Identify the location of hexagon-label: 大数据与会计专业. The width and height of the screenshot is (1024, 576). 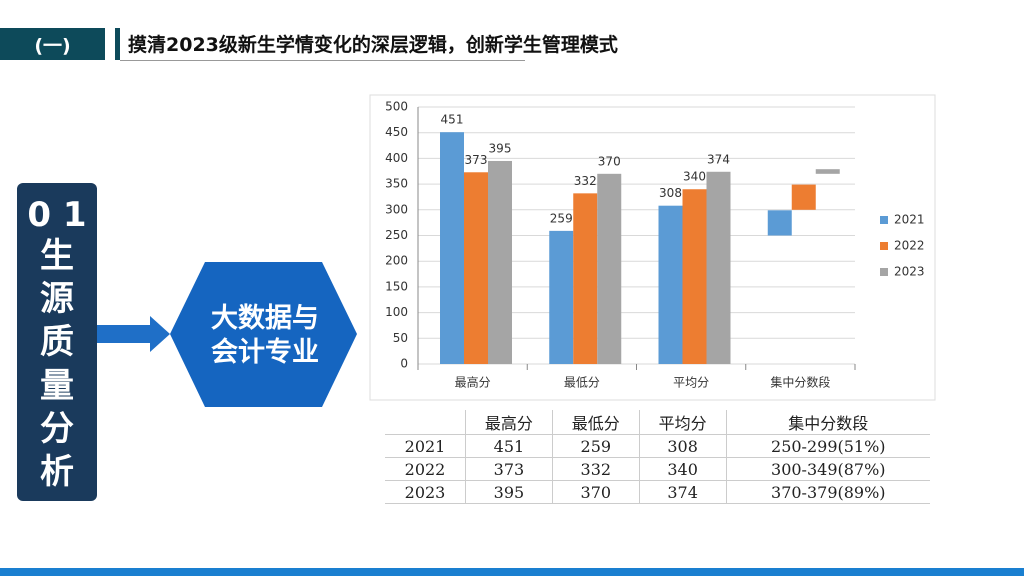
(265, 335).